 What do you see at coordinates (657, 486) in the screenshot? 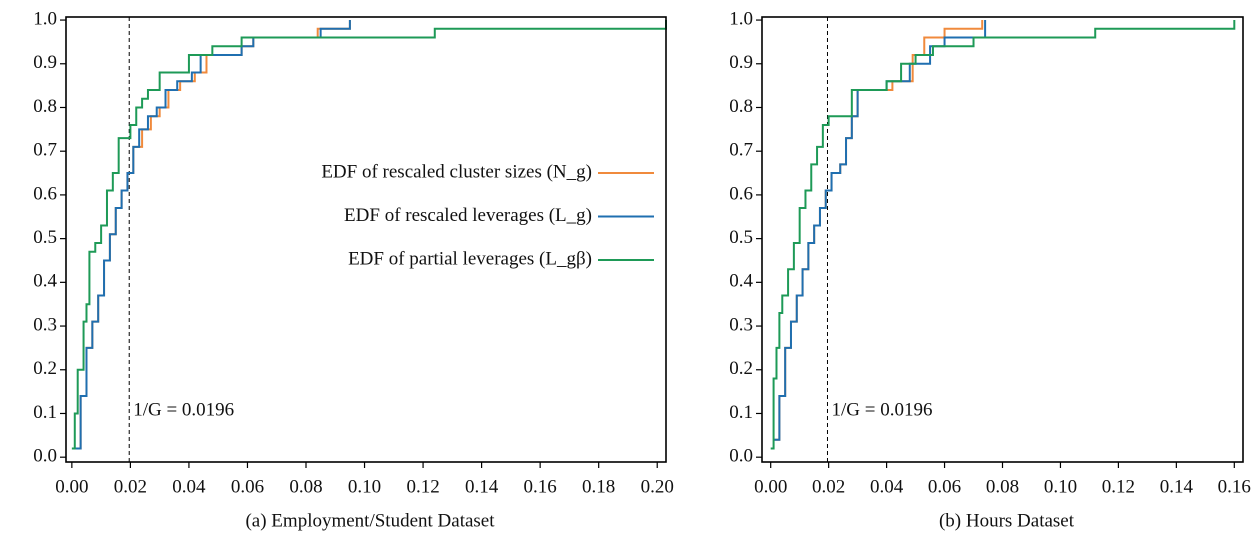
I see `x-tick-label: 0.20` at bounding box center [657, 486].